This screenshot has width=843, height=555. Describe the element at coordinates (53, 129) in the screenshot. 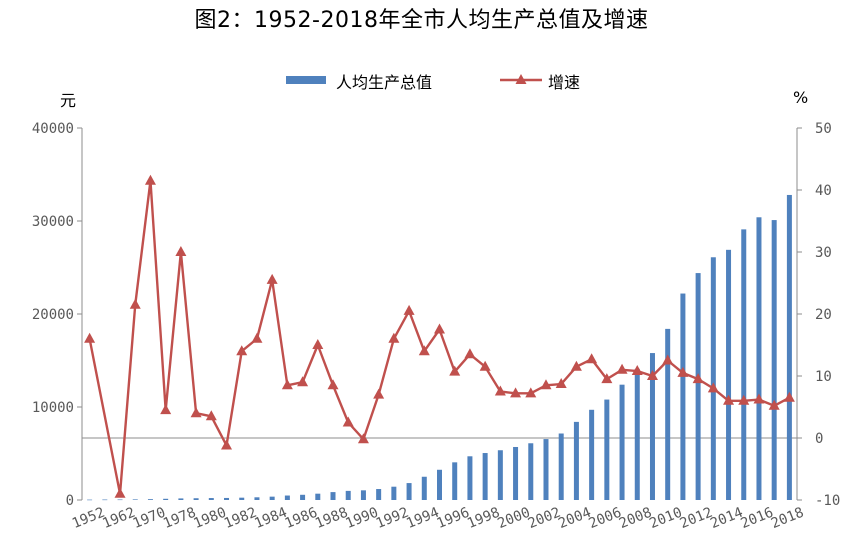

I see `left-tick-label: 40000` at that location.